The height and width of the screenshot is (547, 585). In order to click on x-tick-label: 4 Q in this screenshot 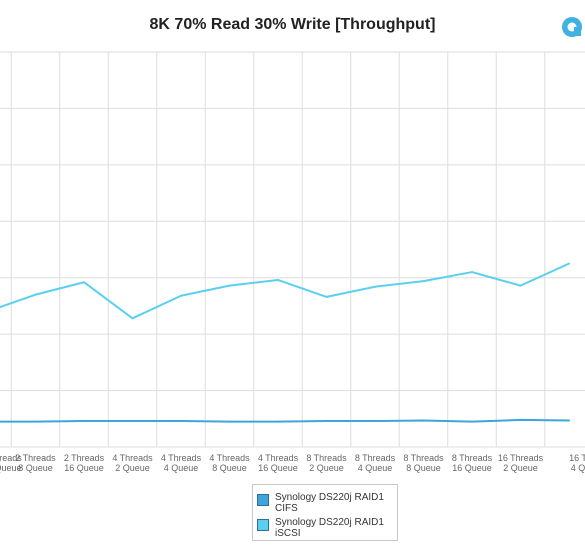, I will do `click(578, 468)`.